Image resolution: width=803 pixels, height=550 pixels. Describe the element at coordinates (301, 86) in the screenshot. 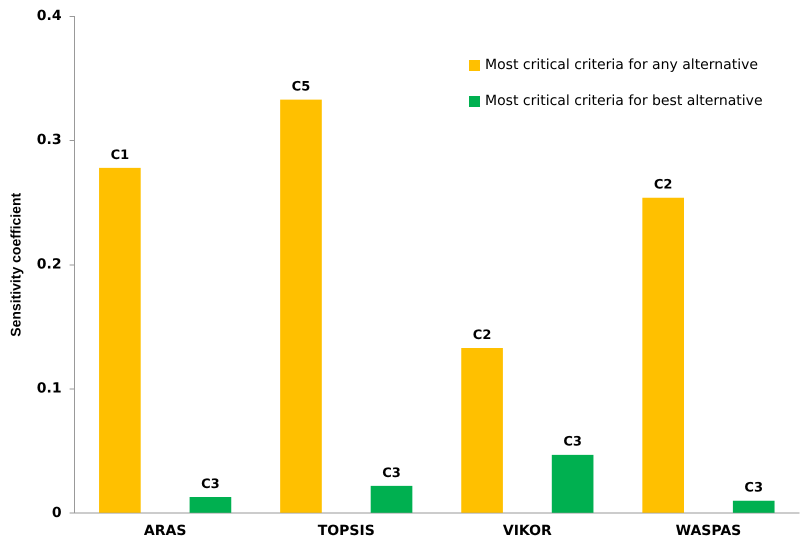

I see `data-label: C5` at that location.